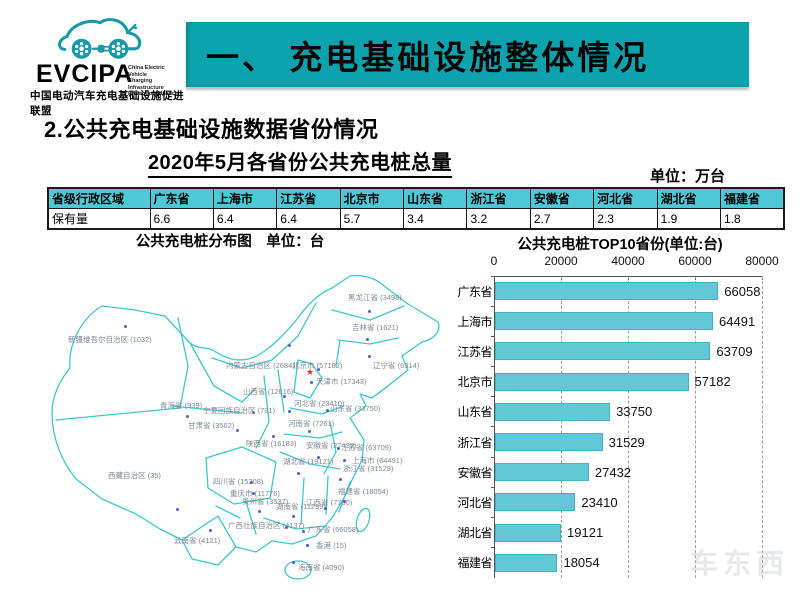 The height and width of the screenshot is (600, 800). I want to click on province-label: 重庆市 (11776), so click(255, 493).